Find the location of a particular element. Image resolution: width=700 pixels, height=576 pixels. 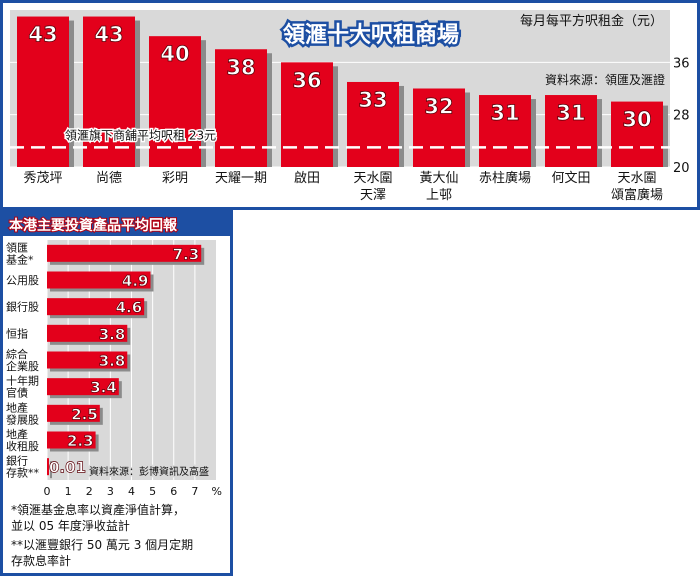

category-label: 企業股 is located at coordinates (22, 366).